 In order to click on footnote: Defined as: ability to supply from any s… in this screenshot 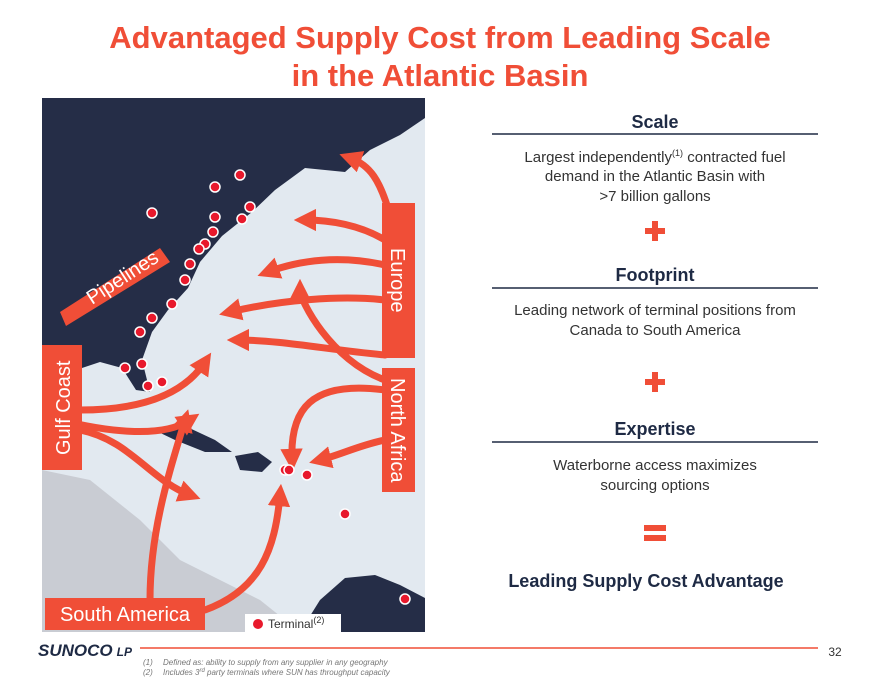, I will do `click(276, 662)`.